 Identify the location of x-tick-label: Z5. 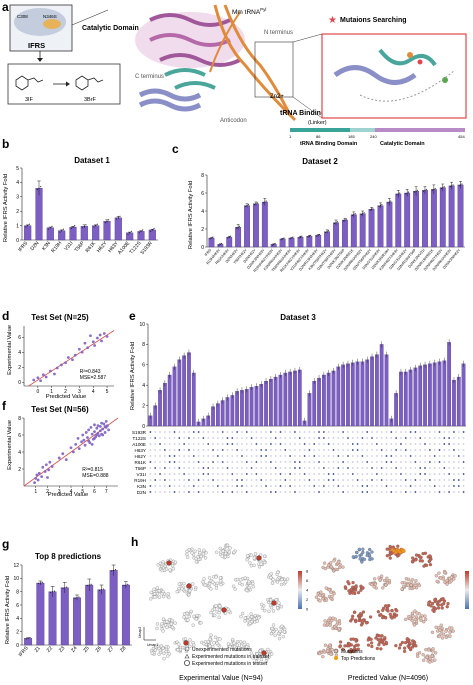
(86, 649).